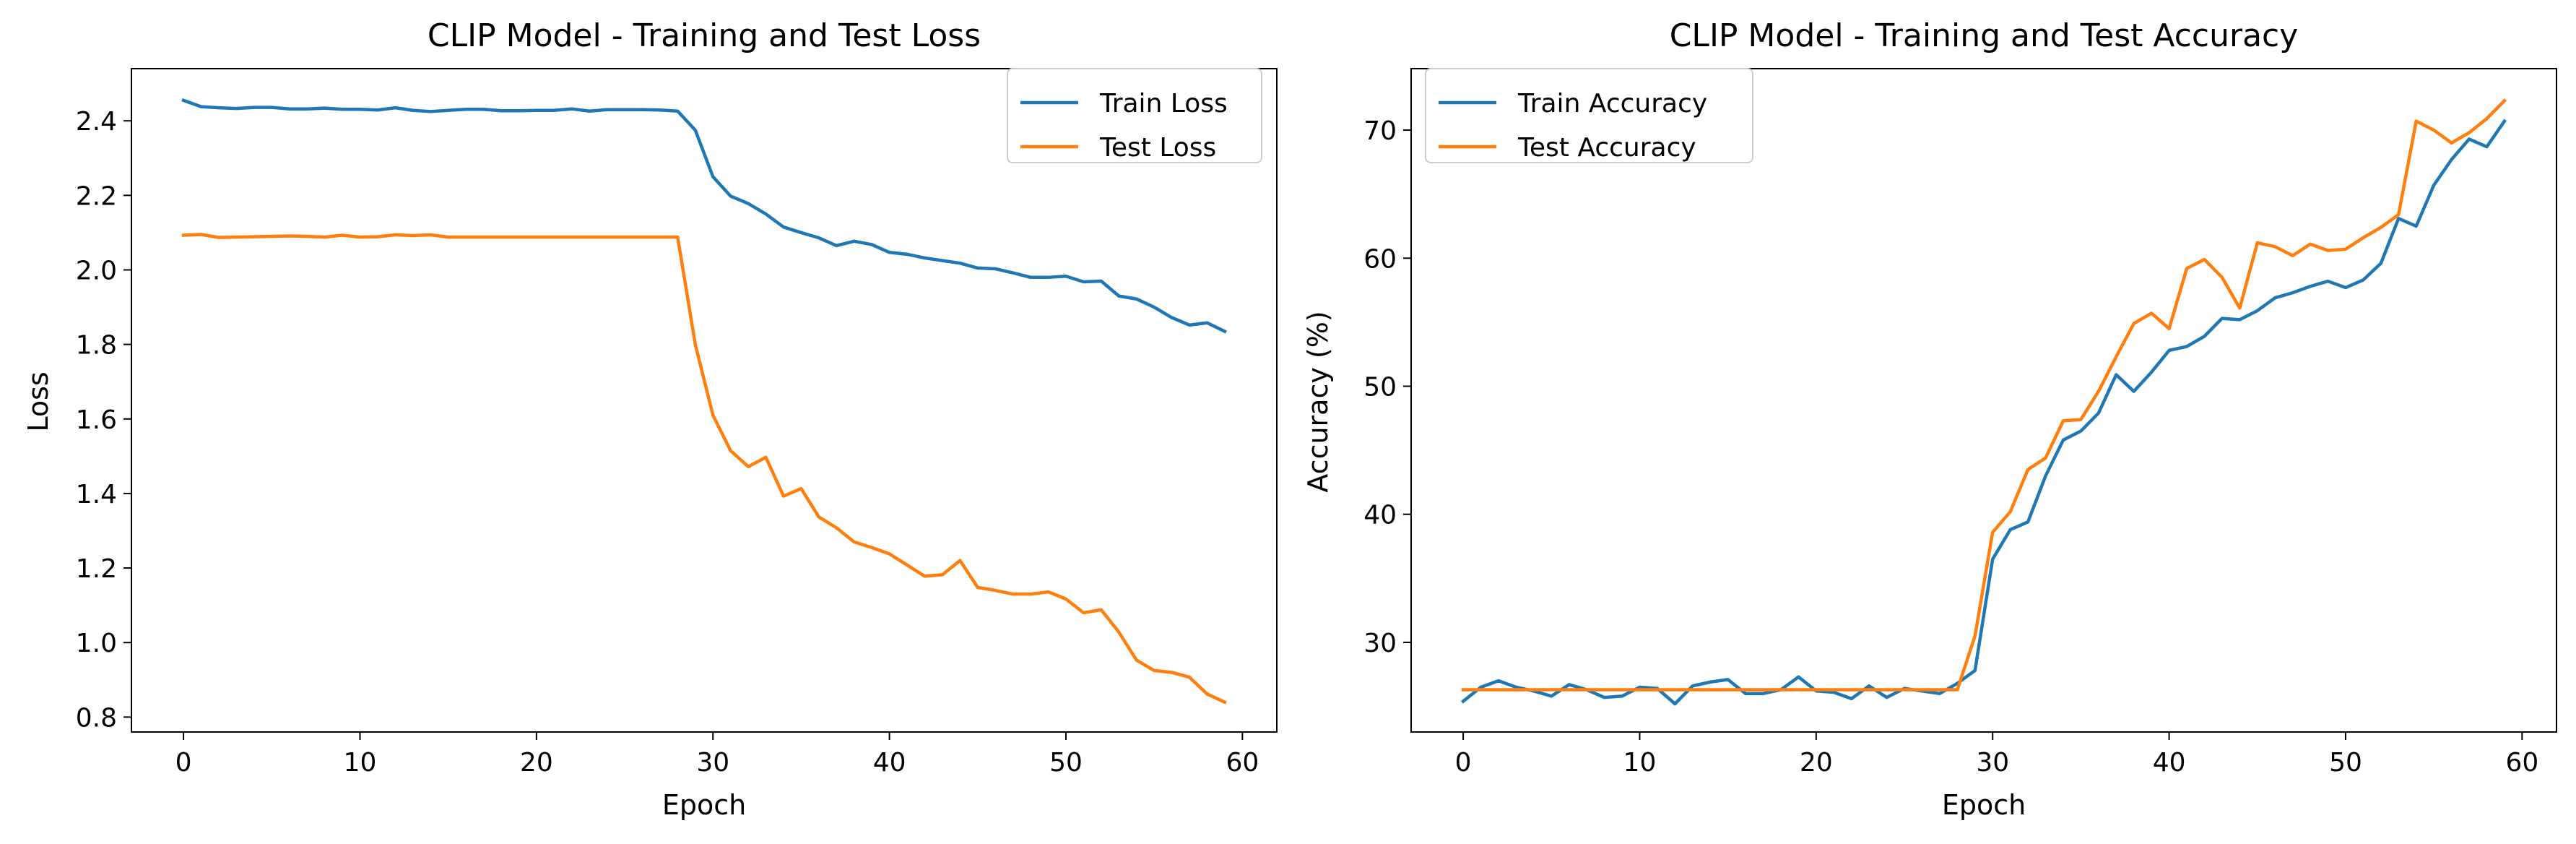 This screenshot has width=2576, height=844. I want to click on legend-label: Train Accuracy, so click(1612, 104).